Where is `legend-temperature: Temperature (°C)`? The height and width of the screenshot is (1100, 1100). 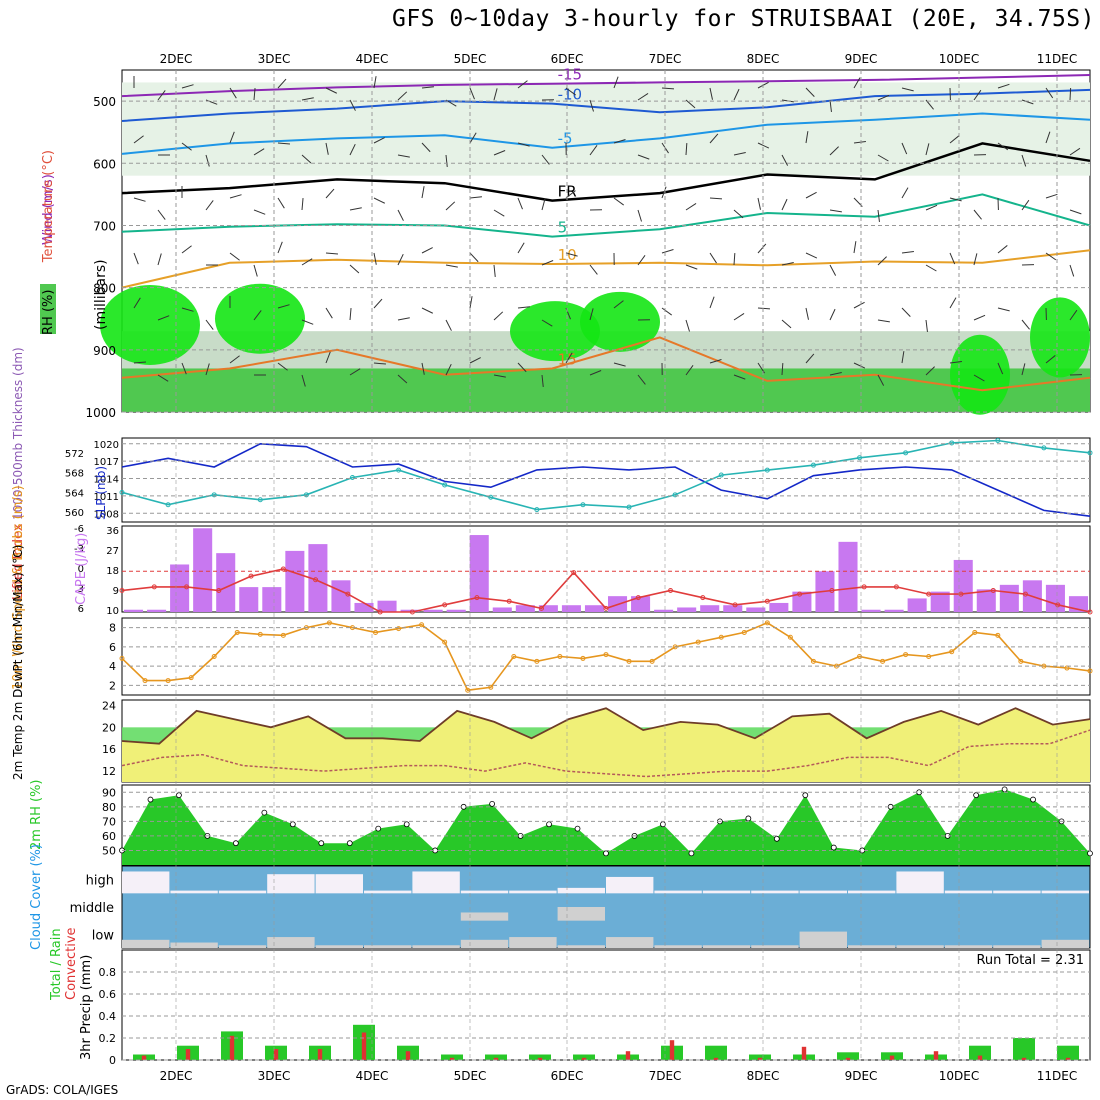
legend-temperature: Temperature (°C) is located at coordinates (48, 206).